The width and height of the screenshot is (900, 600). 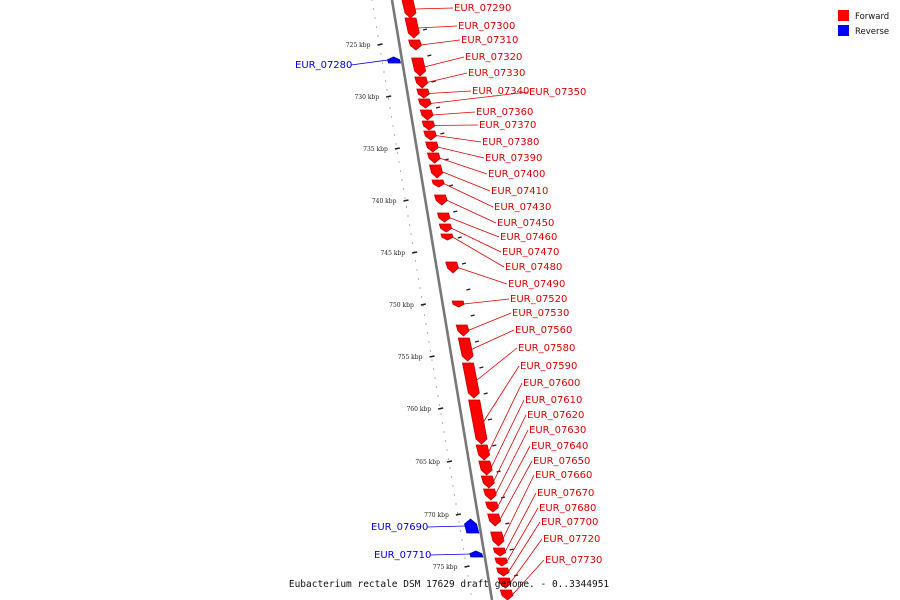 I want to click on legend-forward-label: Forward, so click(x=872, y=17).